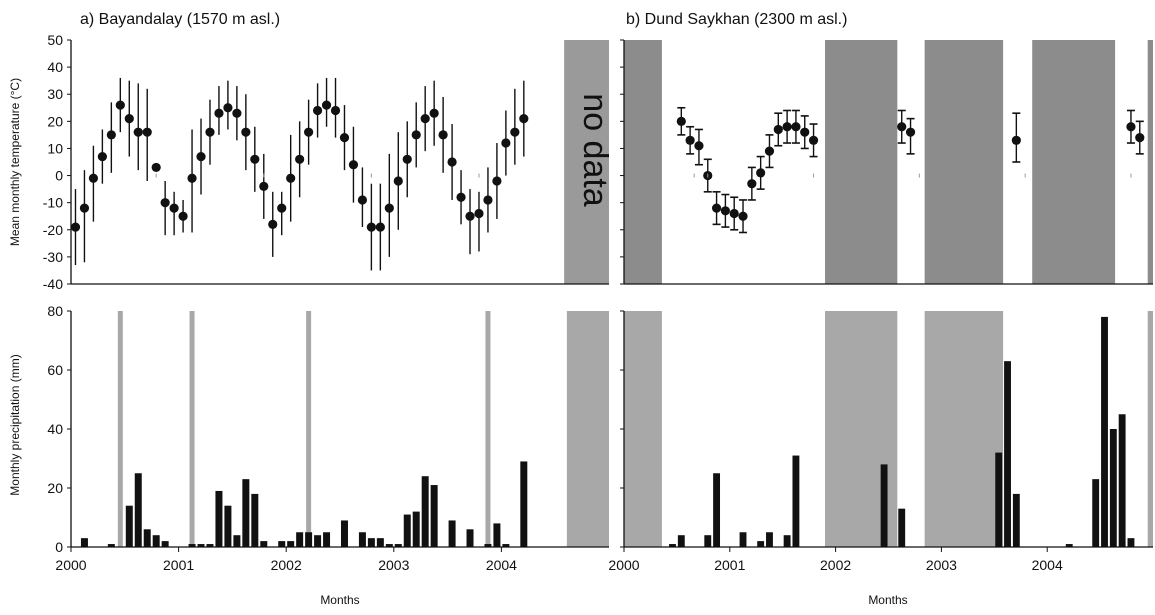 This screenshot has width=1155, height=615. Describe the element at coordinates (53, 230) in the screenshot. I see `a-temp-y-tick-label: -20` at that location.